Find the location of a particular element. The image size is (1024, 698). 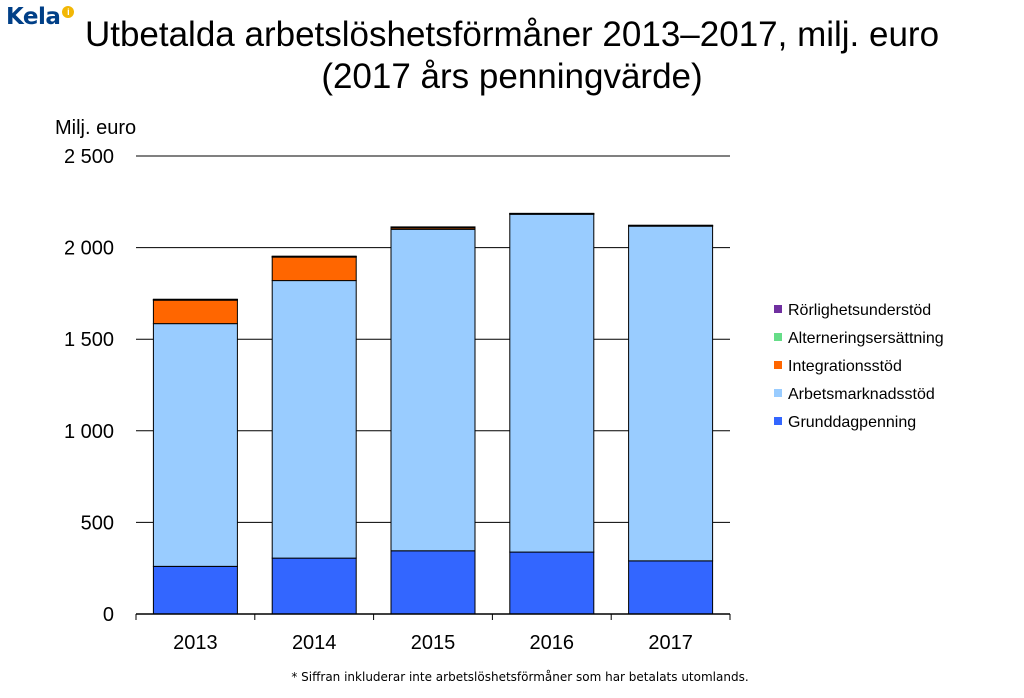

x-tick-label: 2015 is located at coordinates (433, 643).